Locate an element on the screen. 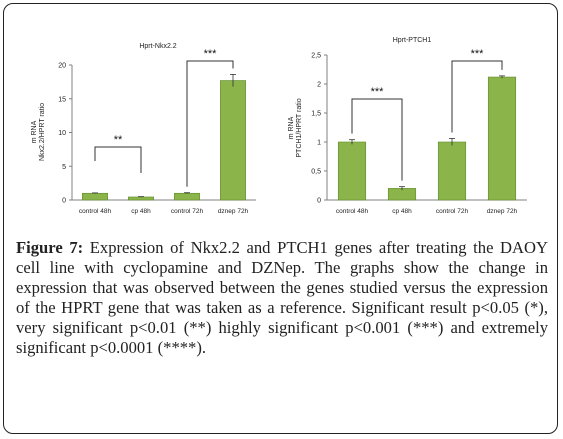  chart2-ytick-label: 0,5 is located at coordinates (316, 172).